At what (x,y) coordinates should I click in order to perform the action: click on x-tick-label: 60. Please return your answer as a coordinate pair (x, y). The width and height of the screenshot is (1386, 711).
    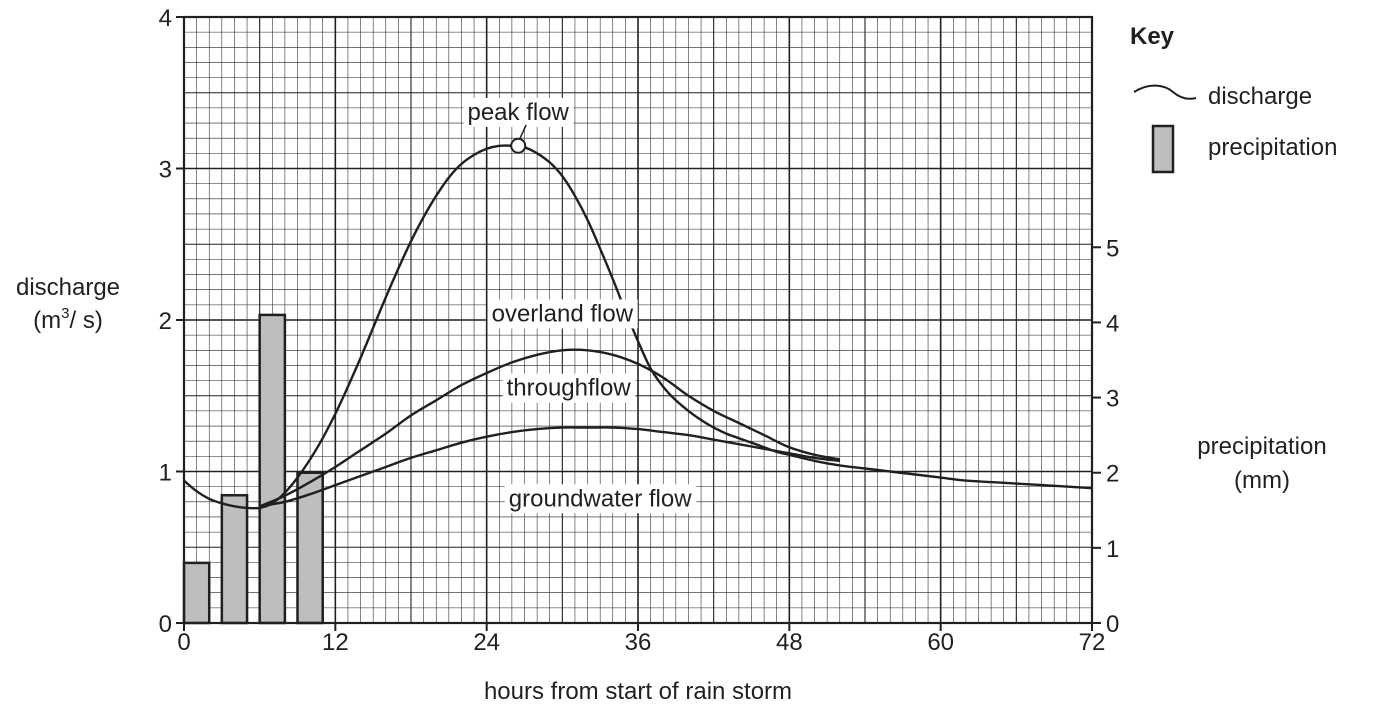
    Looking at the image, I should click on (940, 642).